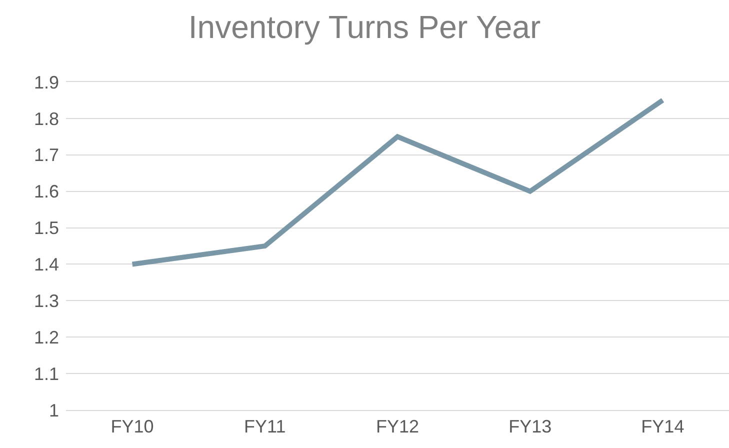  I want to click on chart-title: Inventory Turns Per Year, so click(364, 27).